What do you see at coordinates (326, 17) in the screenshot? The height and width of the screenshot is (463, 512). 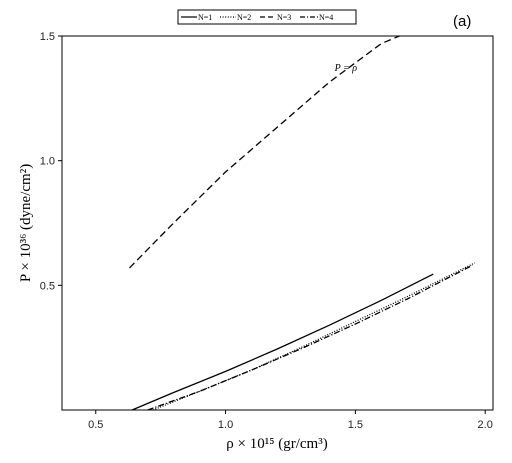 I see `legend-label-n4: N=4` at bounding box center [326, 17].